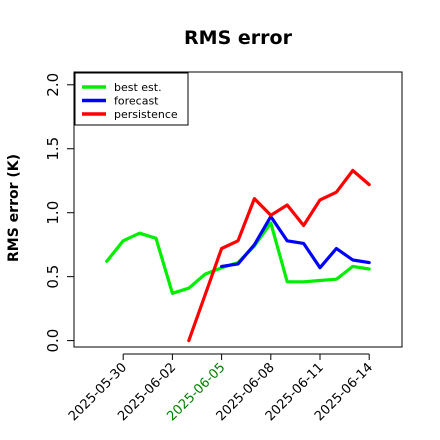 This screenshot has height=440, width=440. Describe the element at coordinates (53, 213) in the screenshot. I see `y-tick-label: 1.0` at that location.